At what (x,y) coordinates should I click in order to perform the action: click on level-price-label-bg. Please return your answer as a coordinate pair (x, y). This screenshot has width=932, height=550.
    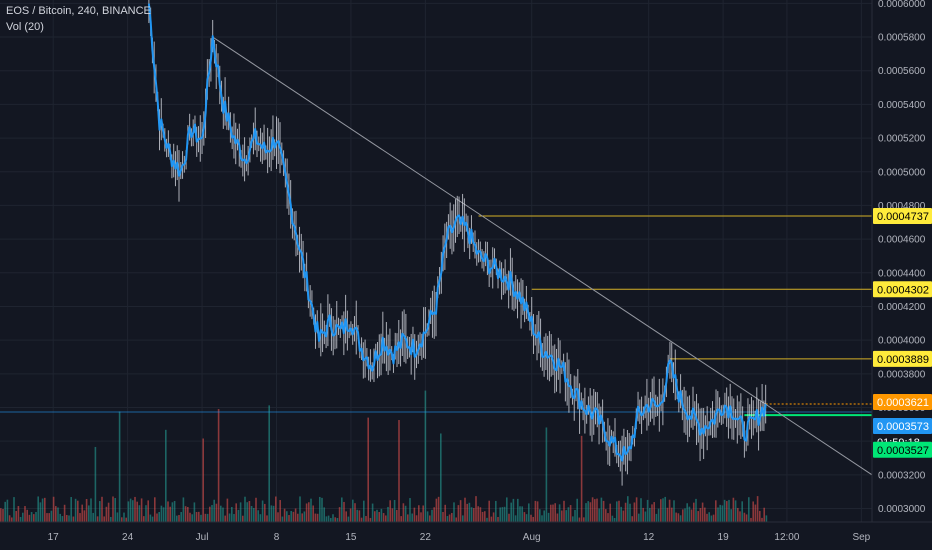
    Looking at the image, I should click on (902, 289).